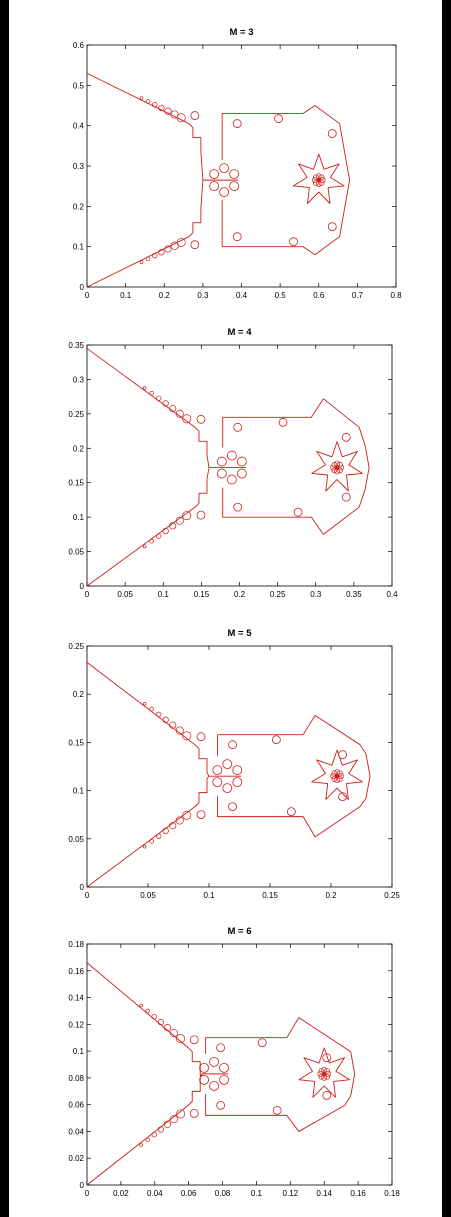 The height and width of the screenshot is (1217, 451). I want to click on y-tick-label: 0.16, so click(76, 971).